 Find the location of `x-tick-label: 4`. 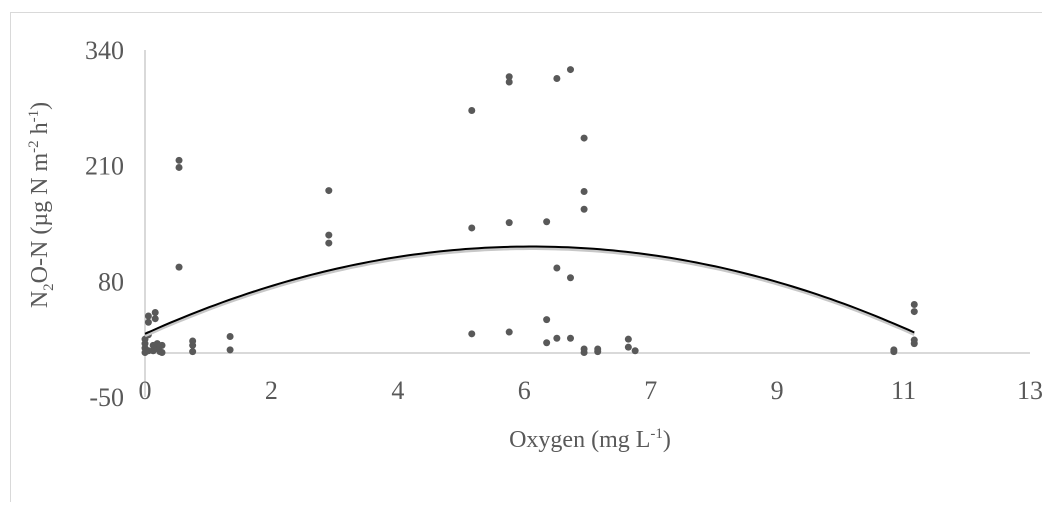

x-tick-label: 4 is located at coordinates (397, 390).